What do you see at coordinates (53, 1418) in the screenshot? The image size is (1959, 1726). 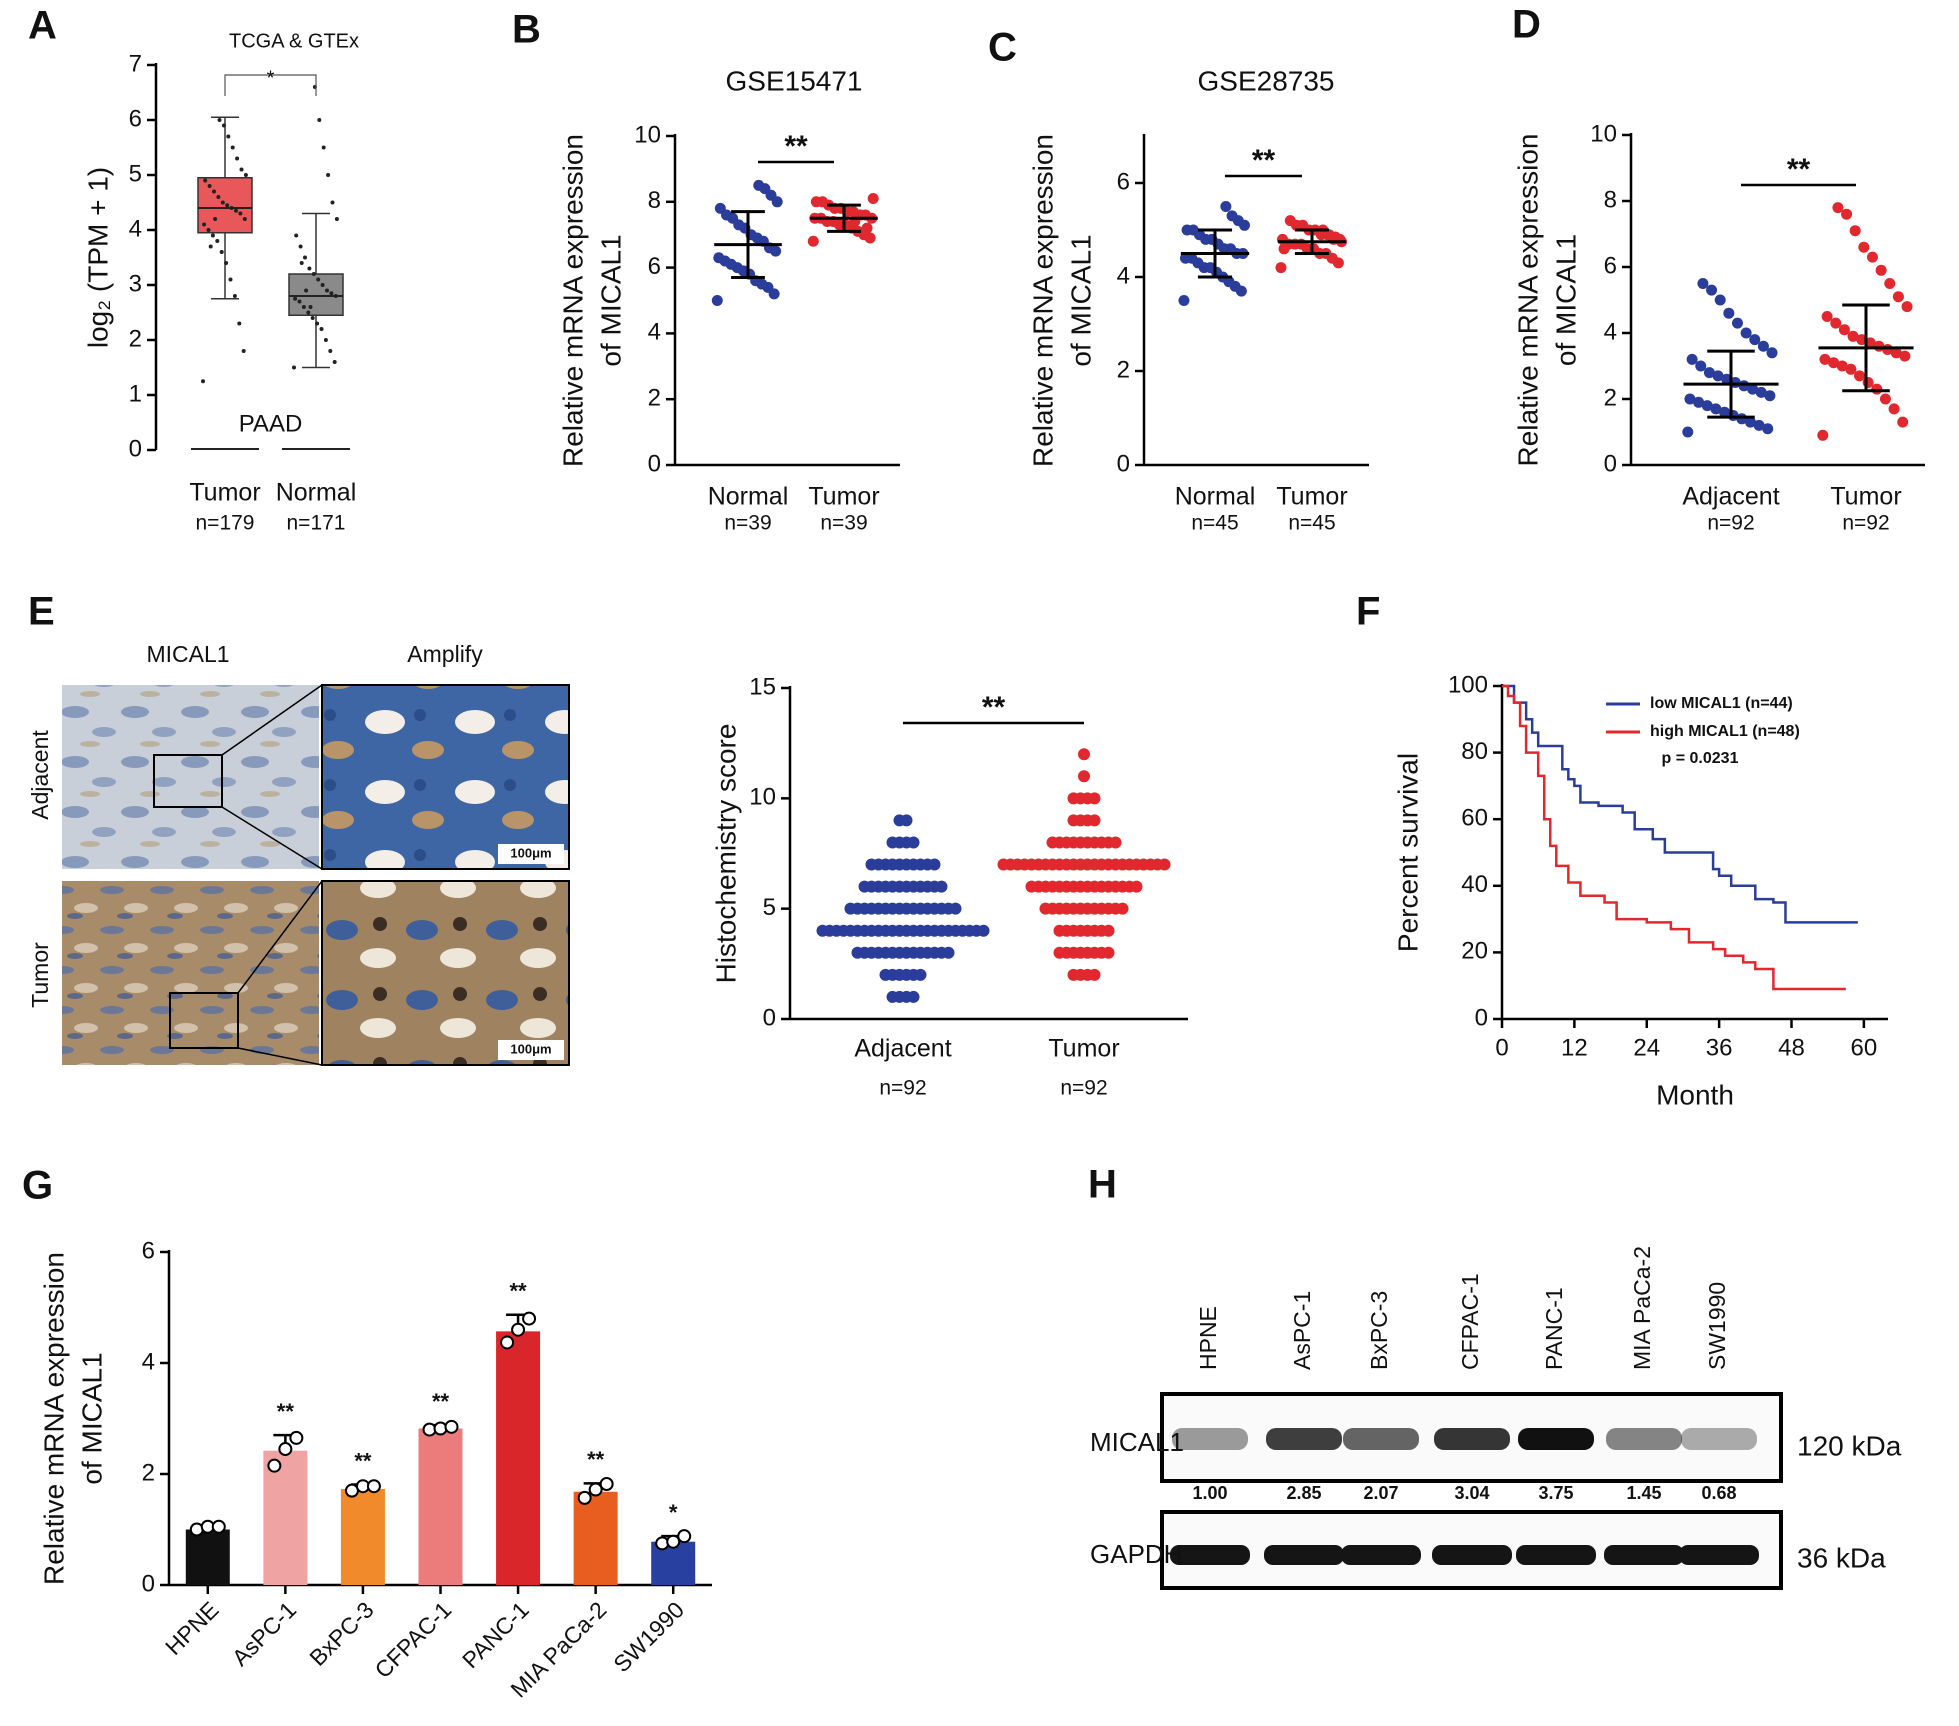 I see `y-axis-label: Relative mRNA expression` at bounding box center [53, 1418].